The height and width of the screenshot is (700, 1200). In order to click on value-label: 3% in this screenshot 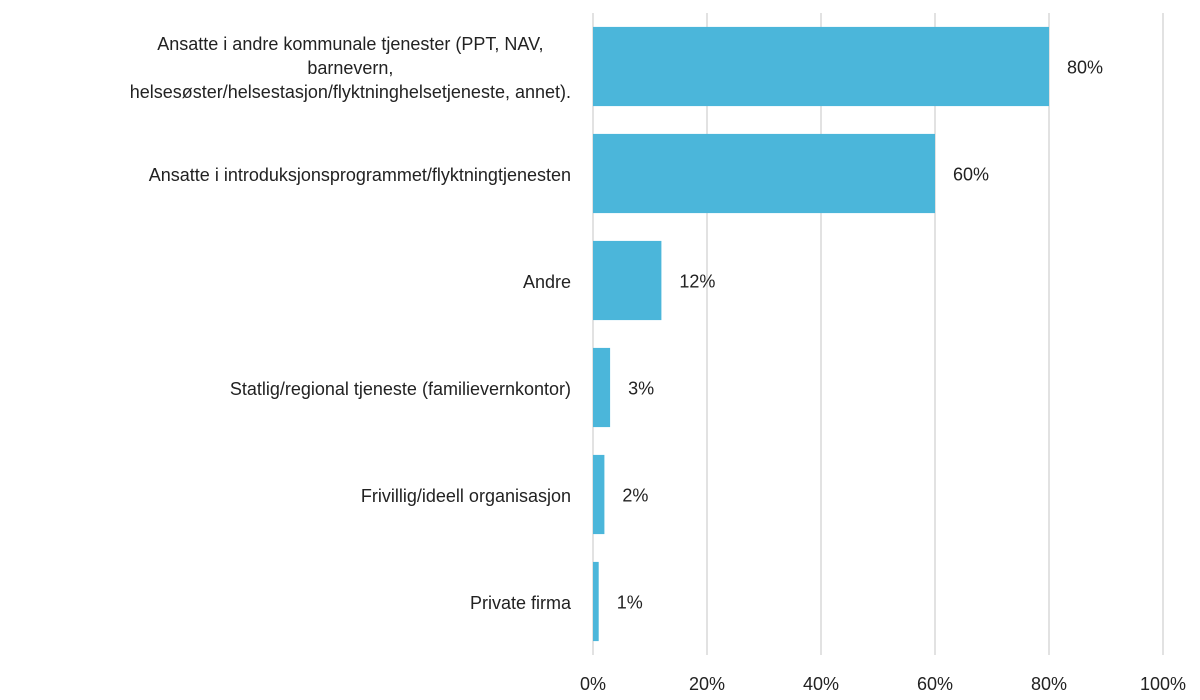, I will do `click(641, 388)`.